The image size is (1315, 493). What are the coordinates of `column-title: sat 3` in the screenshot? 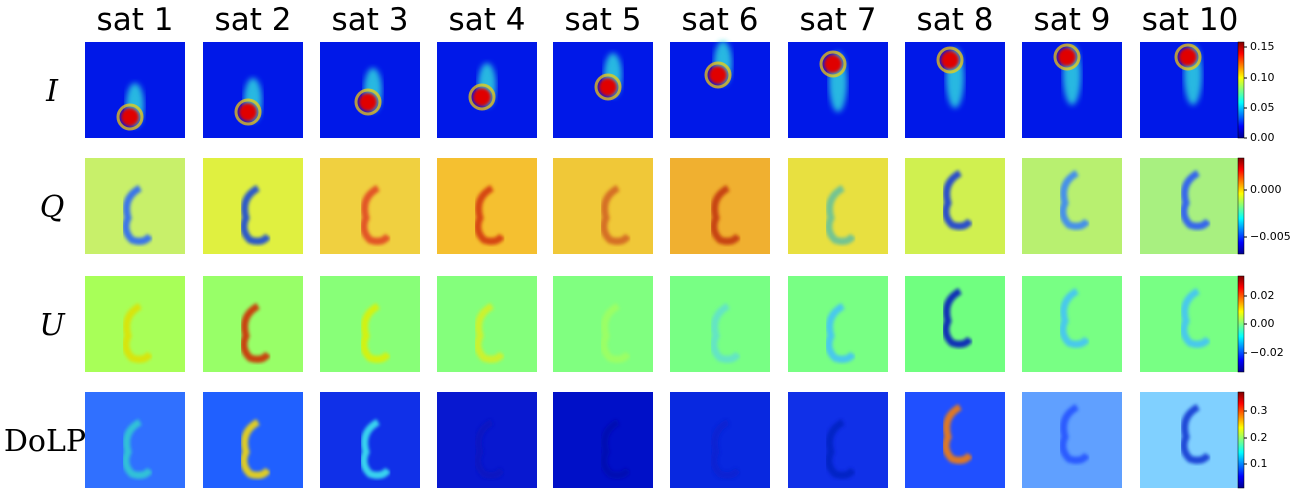 It's located at (370, 20).